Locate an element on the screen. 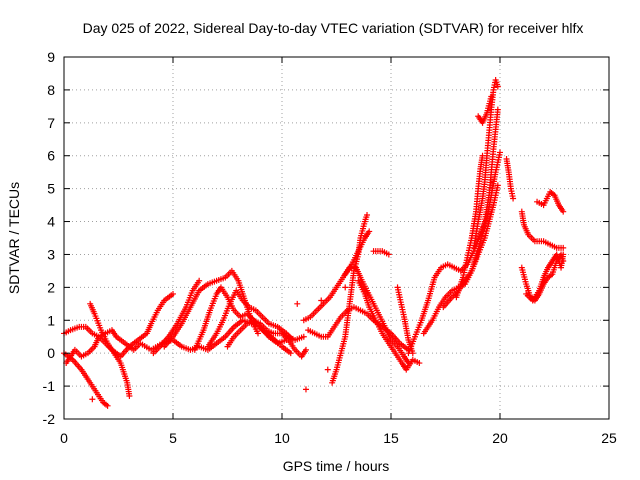 The width and height of the screenshot is (640, 480). series-track-h is located at coordinates (250, 318).